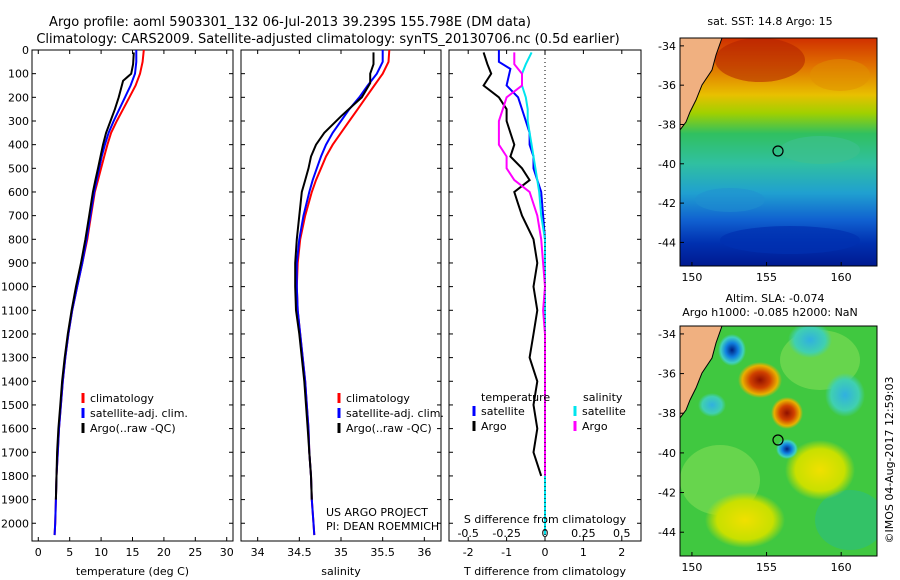  Describe the element at coordinates (494, 426) in the screenshot. I see `legend-label: Argo` at that location.